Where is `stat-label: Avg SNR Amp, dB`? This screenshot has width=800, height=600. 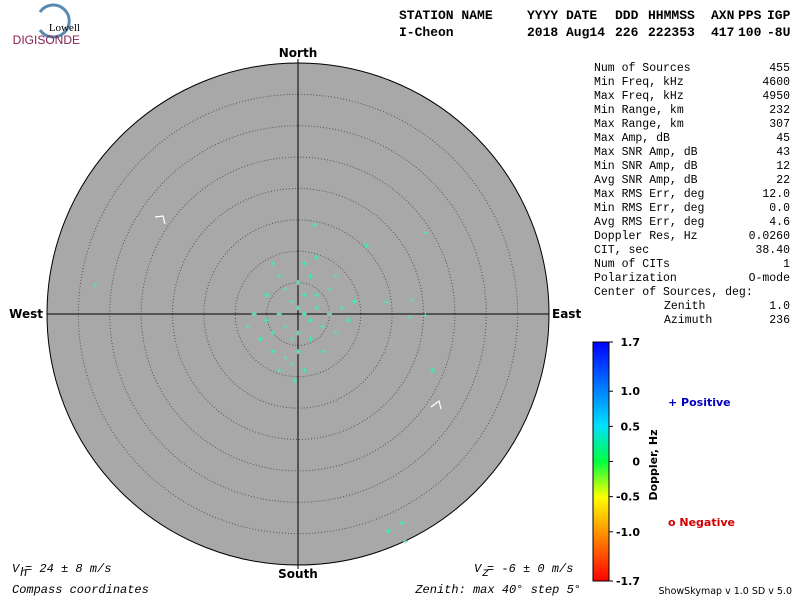
stat-label: Avg SNR Amp, dB is located at coordinates (646, 180).